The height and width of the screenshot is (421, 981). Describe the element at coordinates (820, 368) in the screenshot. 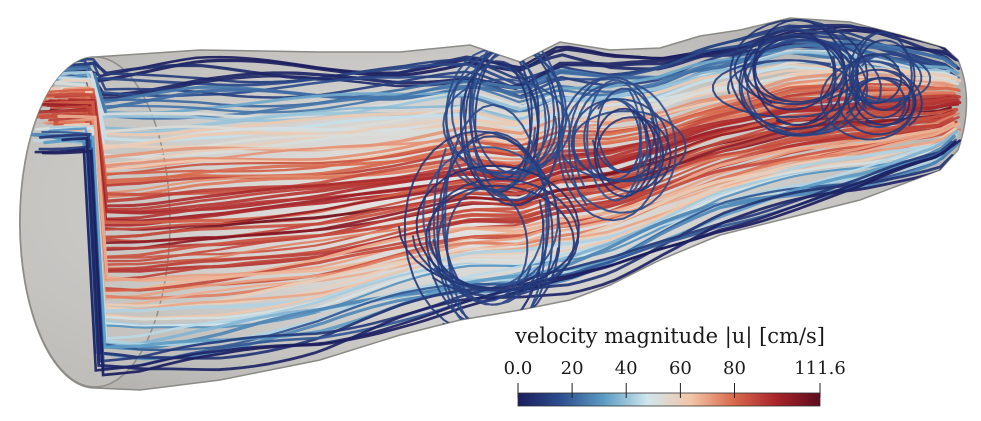

I see `colorbar-tick-label: 111.6` at that location.